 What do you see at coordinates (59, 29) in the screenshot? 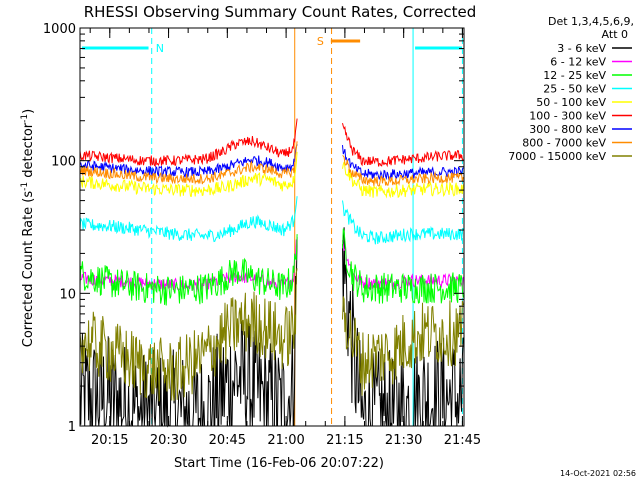
I see `y-tick-label: 1000` at bounding box center [59, 29].